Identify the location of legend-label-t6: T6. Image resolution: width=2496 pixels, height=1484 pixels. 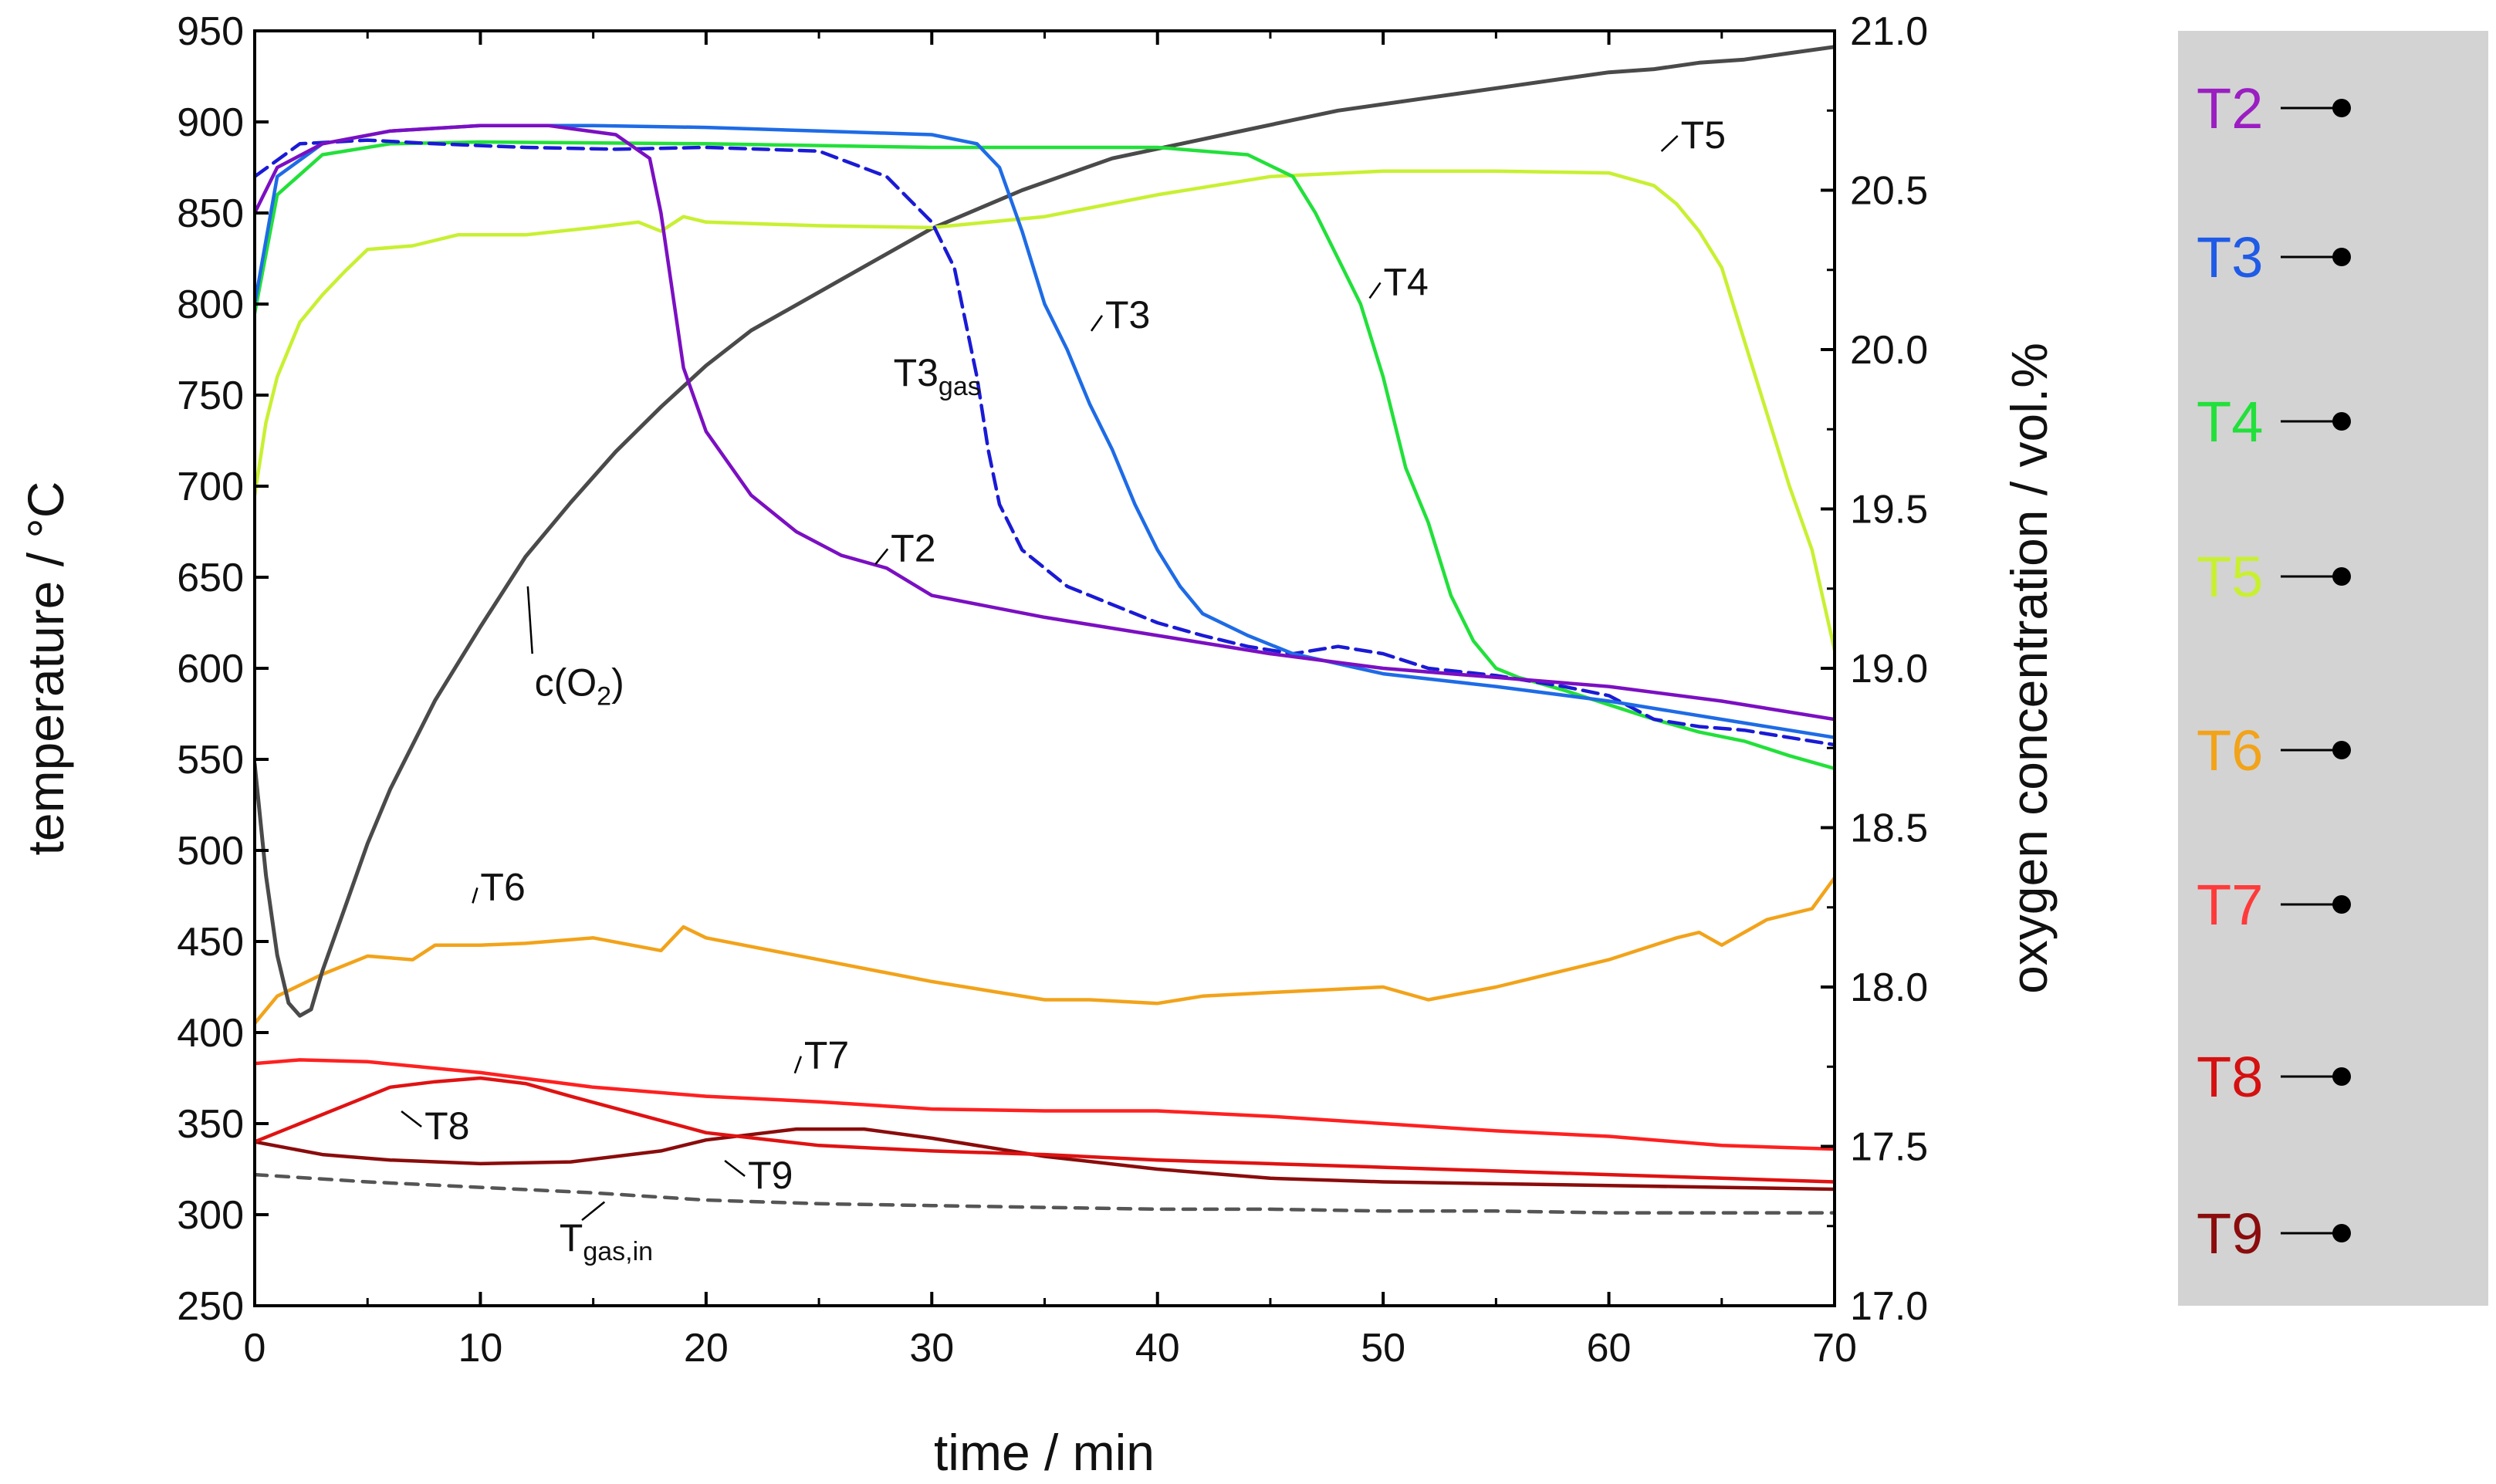
(2230, 750).